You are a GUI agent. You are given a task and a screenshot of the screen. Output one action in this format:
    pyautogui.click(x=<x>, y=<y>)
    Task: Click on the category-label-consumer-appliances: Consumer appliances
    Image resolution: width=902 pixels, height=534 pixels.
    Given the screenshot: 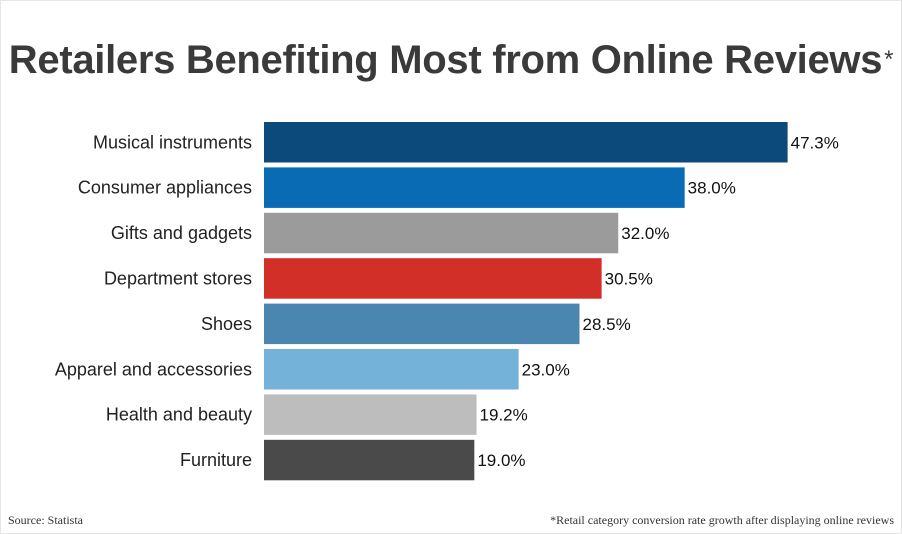 What is the action you would take?
    pyautogui.click(x=165, y=188)
    